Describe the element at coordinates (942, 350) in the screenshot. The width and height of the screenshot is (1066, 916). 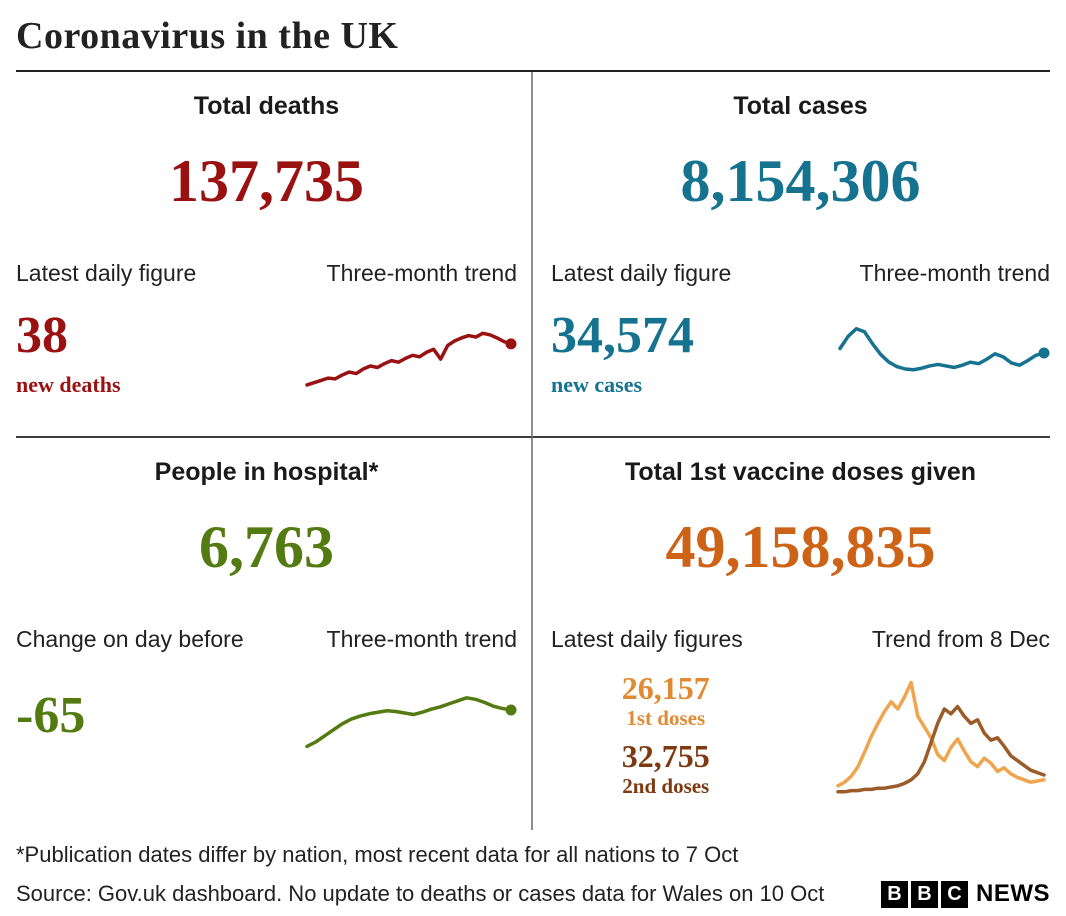
I see `cases-trend-chart` at that location.